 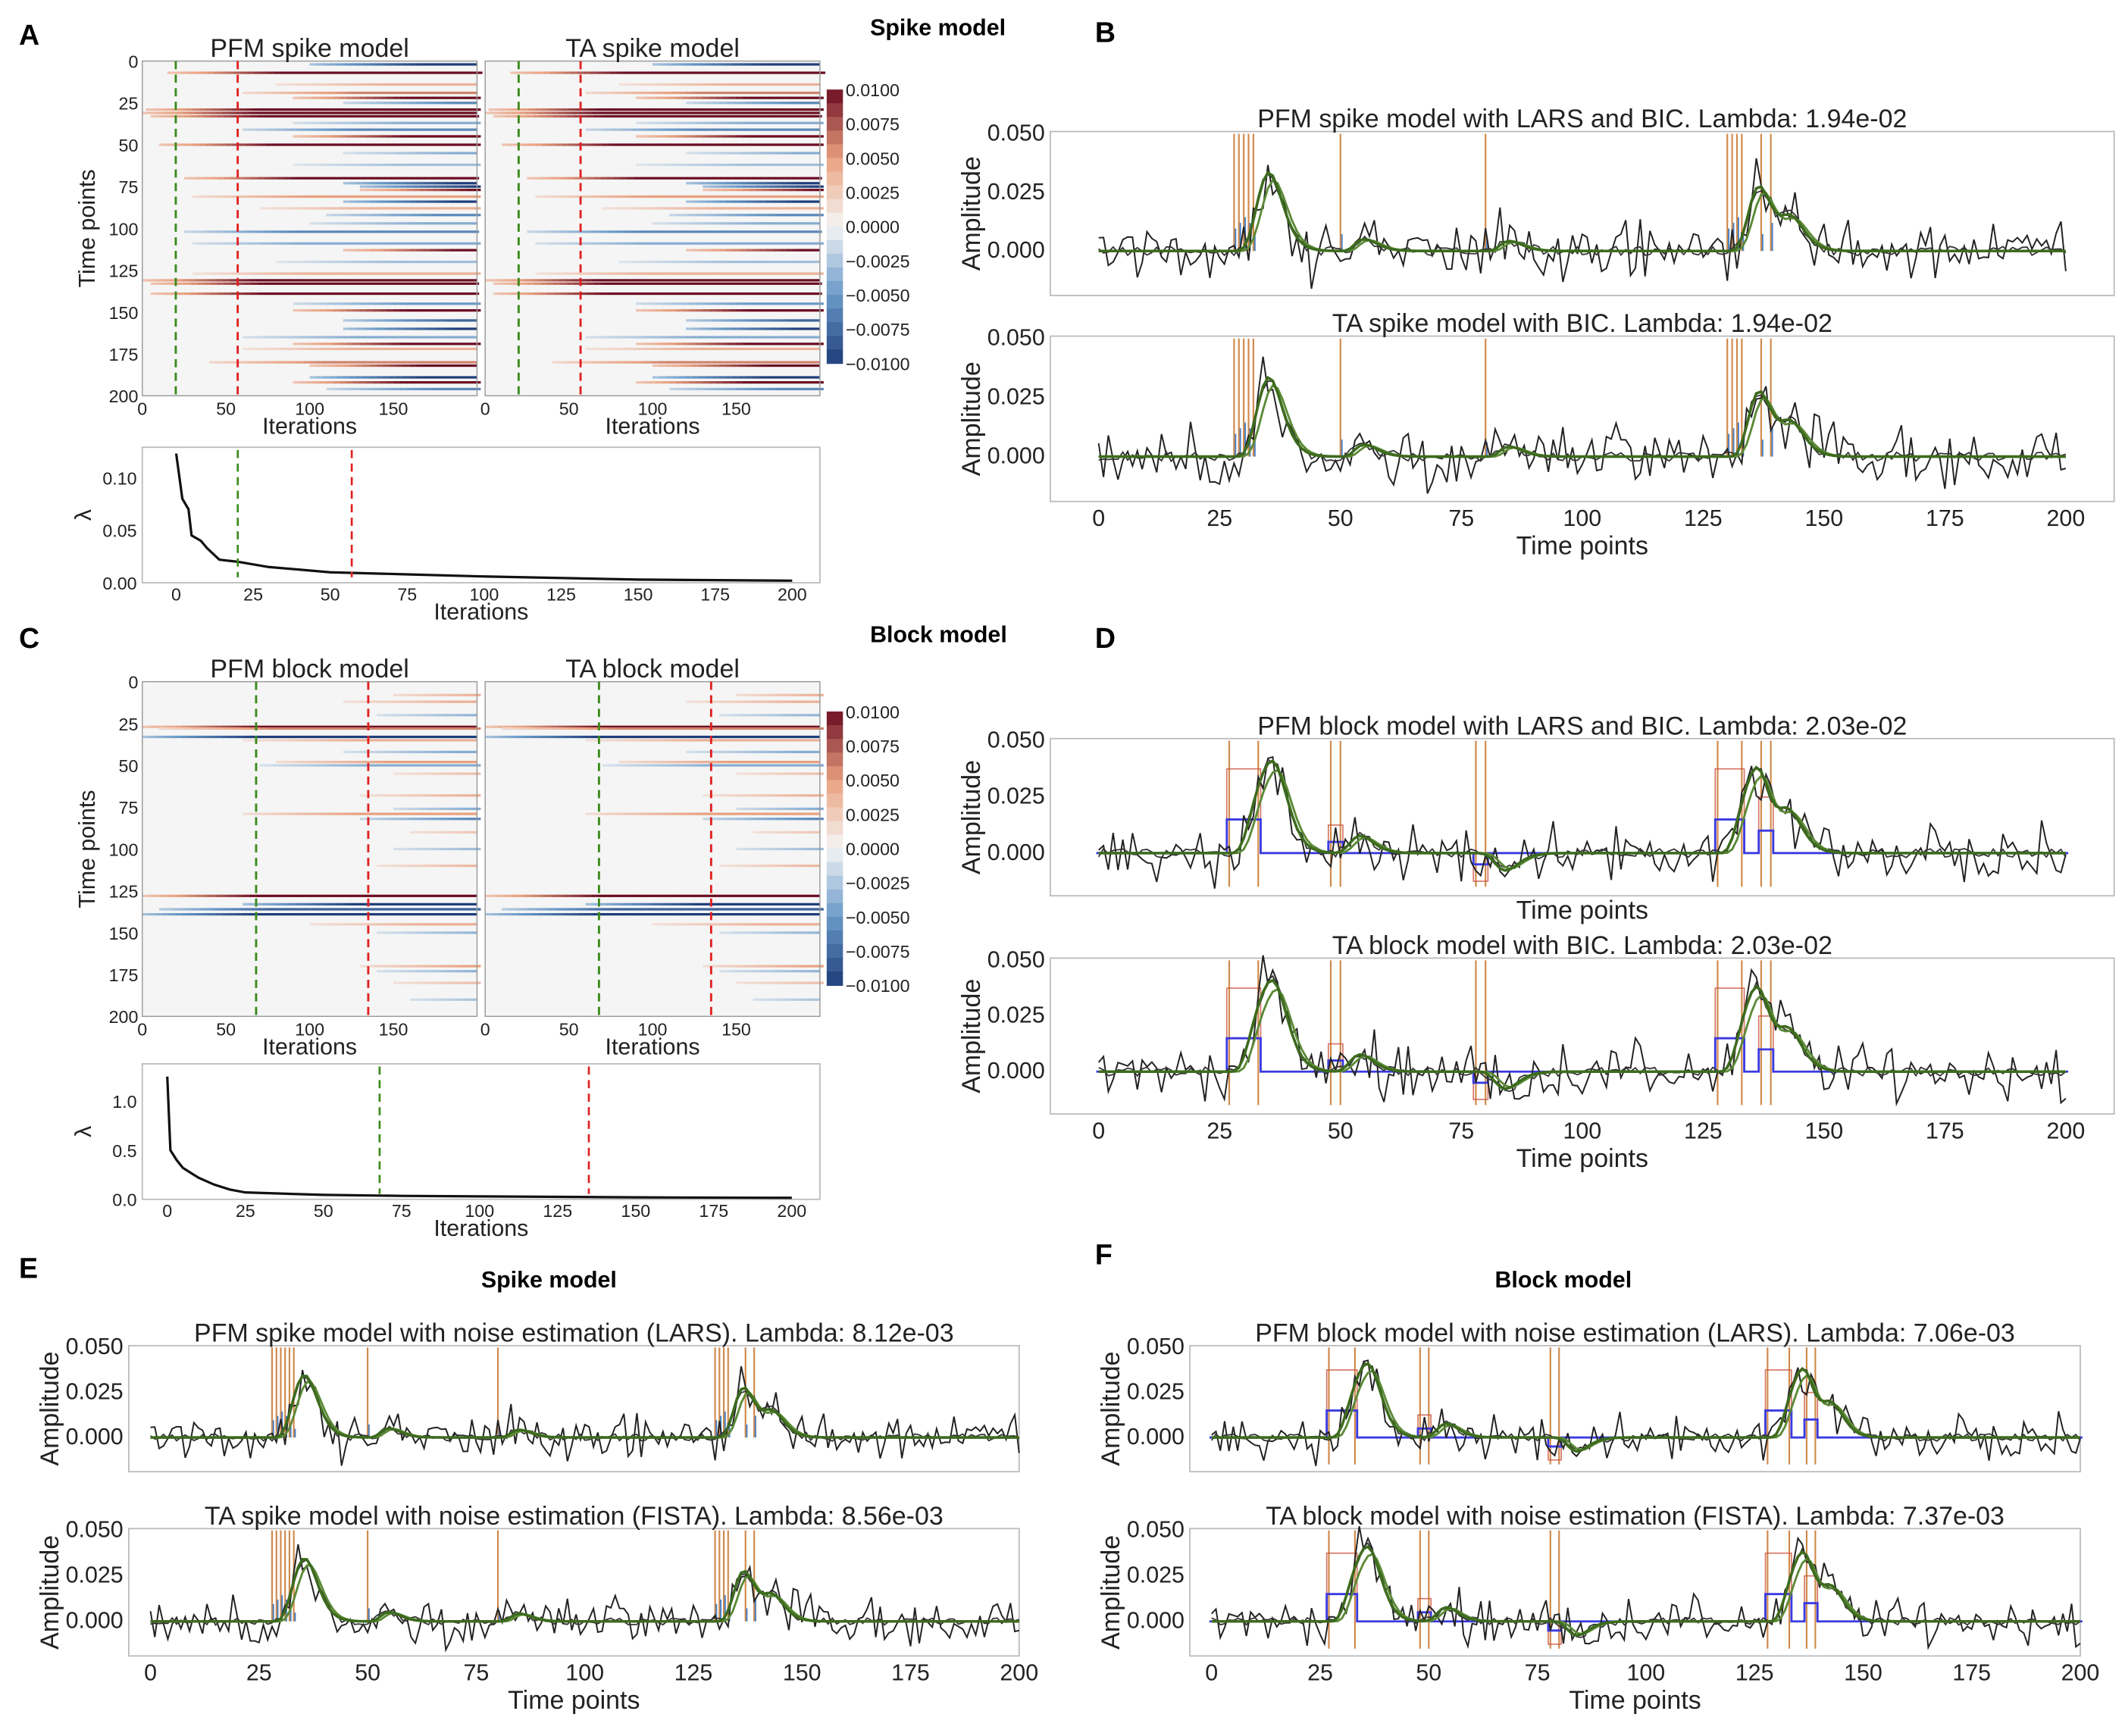 I want to click on y-tick-label: 0.050, so click(x=1016, y=959).